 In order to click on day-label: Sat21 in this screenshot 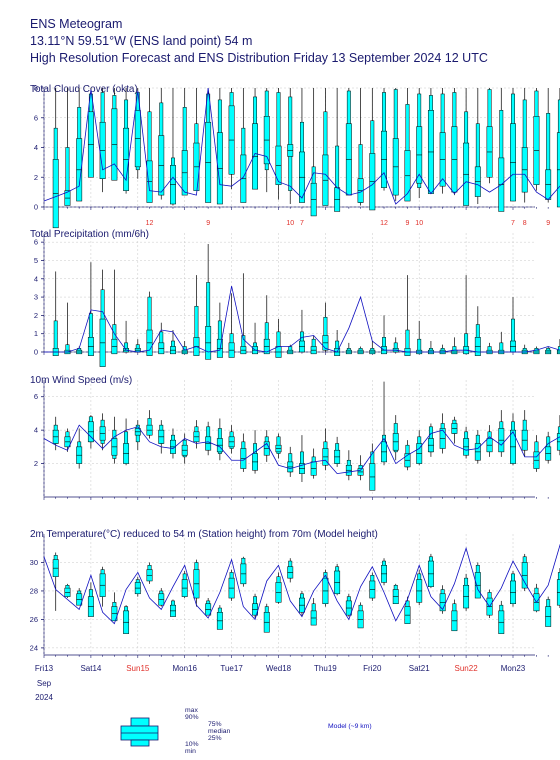, I will do `click(419, 668)`.